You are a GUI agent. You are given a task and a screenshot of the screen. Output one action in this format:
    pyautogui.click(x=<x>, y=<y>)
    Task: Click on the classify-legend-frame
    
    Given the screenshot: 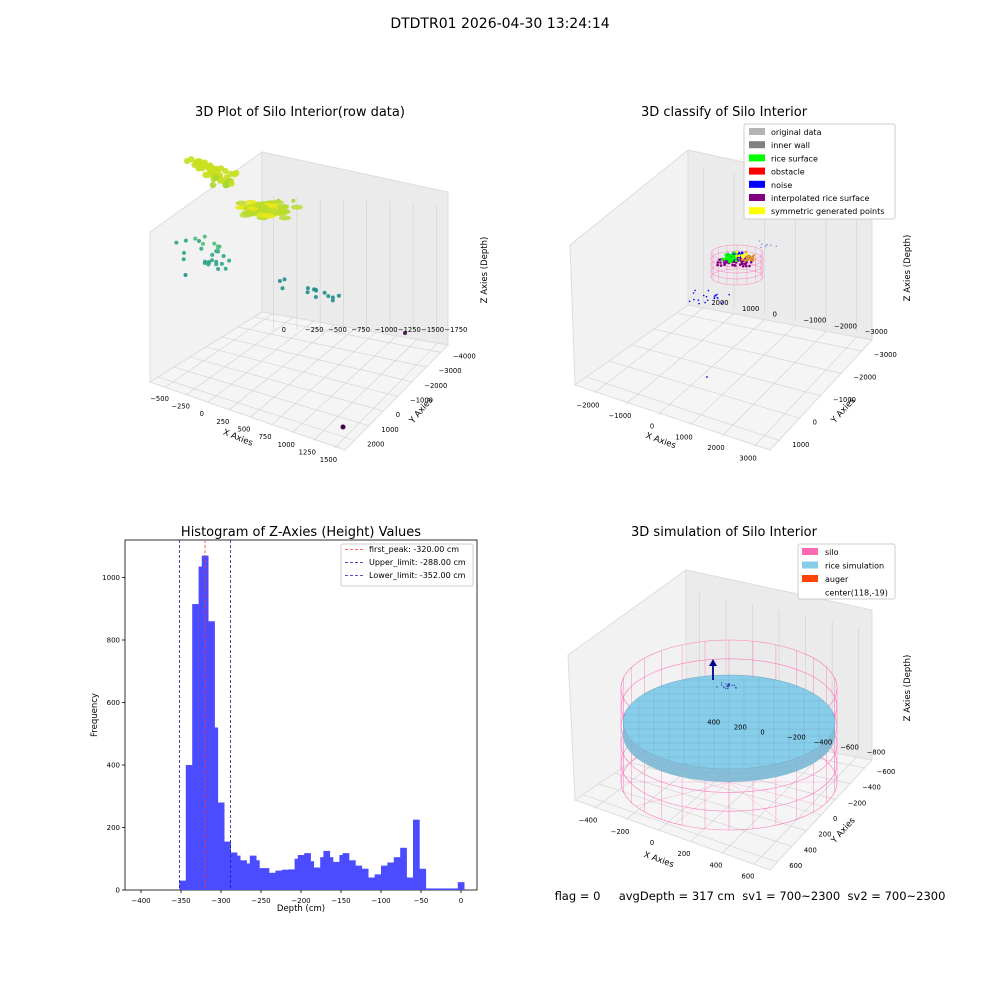 What is the action you would take?
    pyautogui.click(x=819, y=171)
    